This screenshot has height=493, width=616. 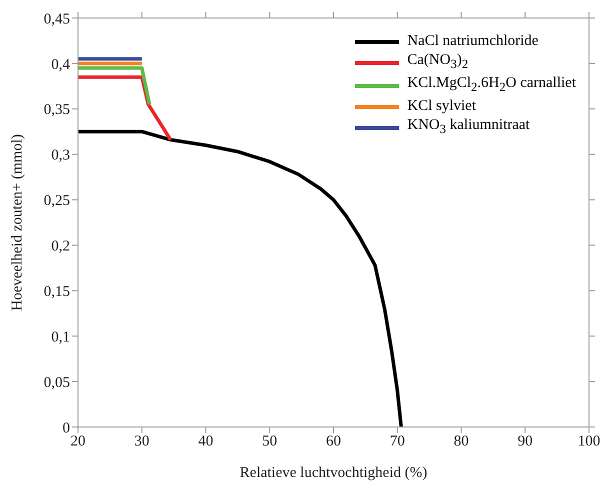 I want to click on x-tick-label: 100, so click(x=589, y=442).